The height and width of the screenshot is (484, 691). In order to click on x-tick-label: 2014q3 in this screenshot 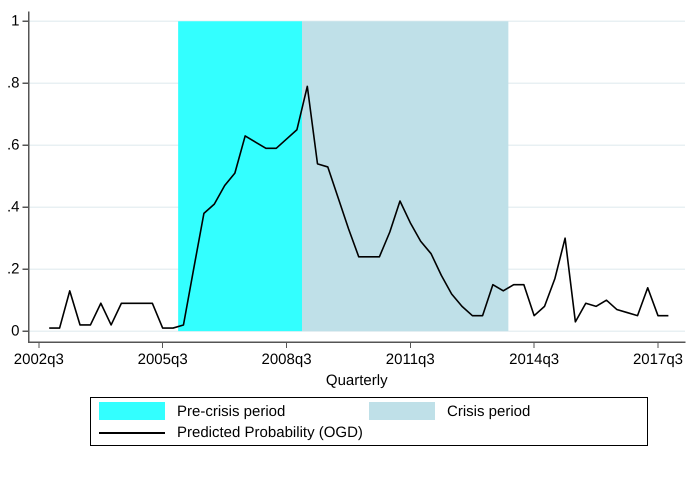, I will do `click(534, 359)`.